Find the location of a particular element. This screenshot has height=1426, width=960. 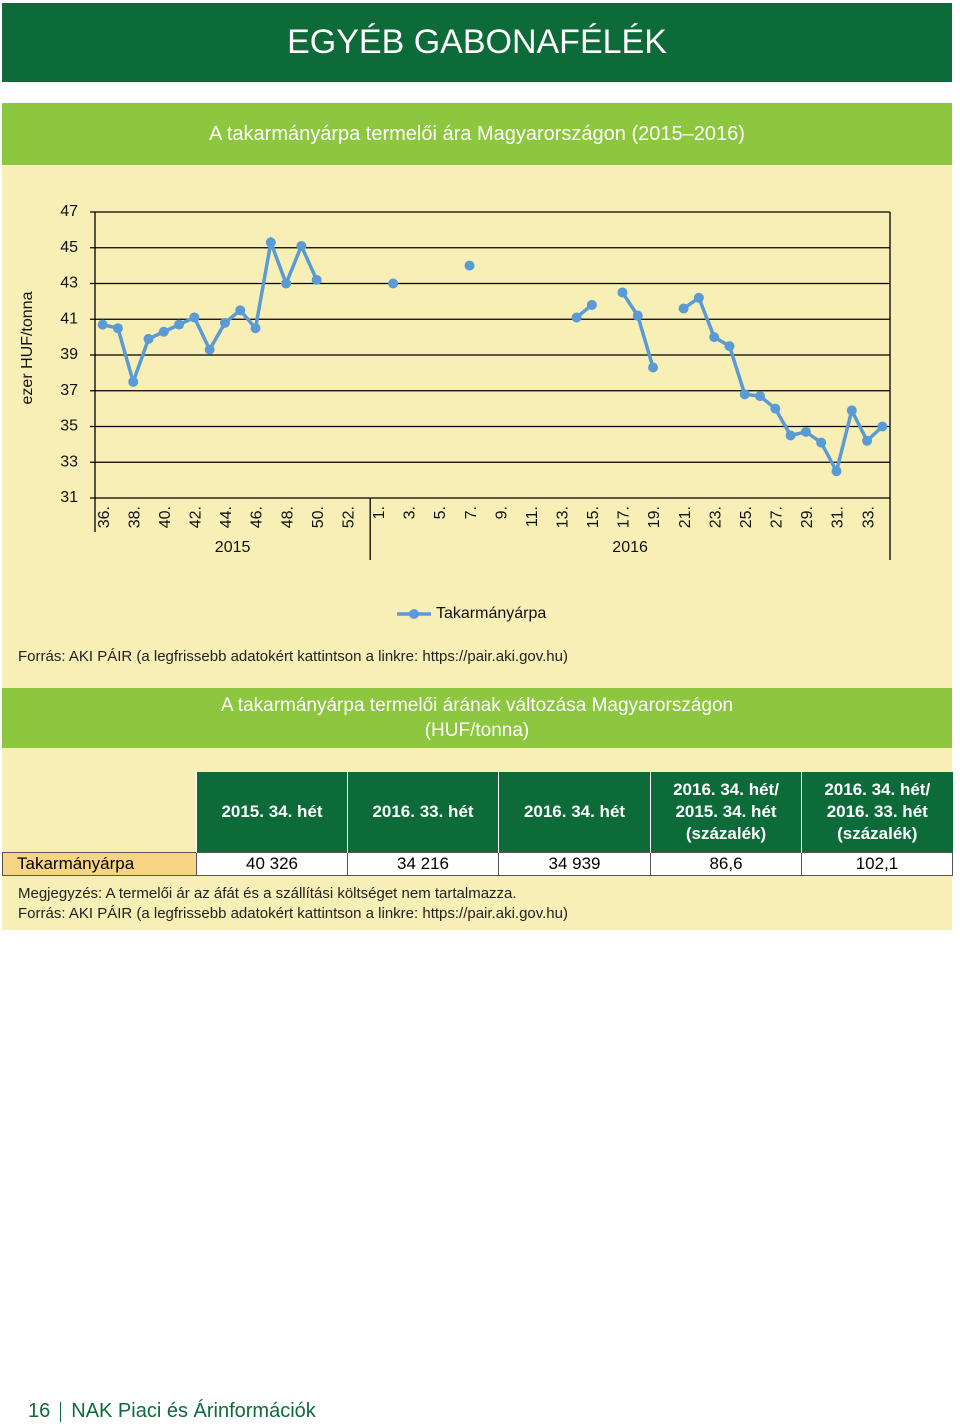

column-header: 2016. 33. hét is located at coordinates (423, 812).